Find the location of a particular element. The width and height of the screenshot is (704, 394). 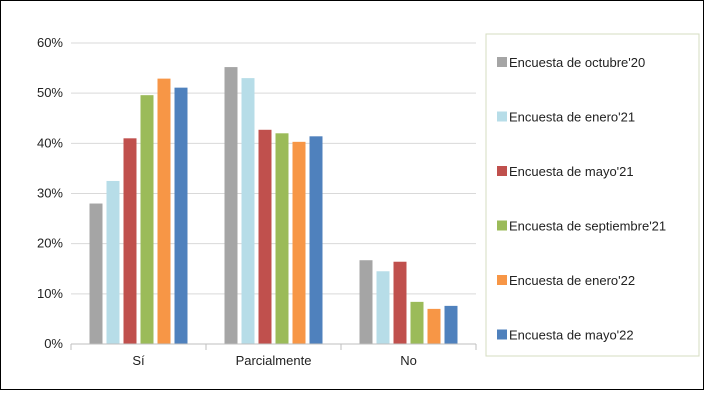

legend-label: Encuesta de mayo'22 is located at coordinates (571, 335).